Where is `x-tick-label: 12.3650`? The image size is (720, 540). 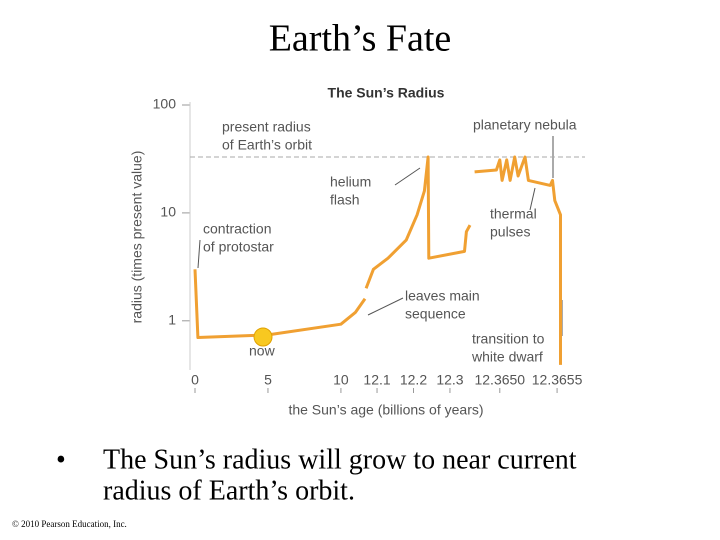
x-tick-label: 12.3650 is located at coordinates (499, 380).